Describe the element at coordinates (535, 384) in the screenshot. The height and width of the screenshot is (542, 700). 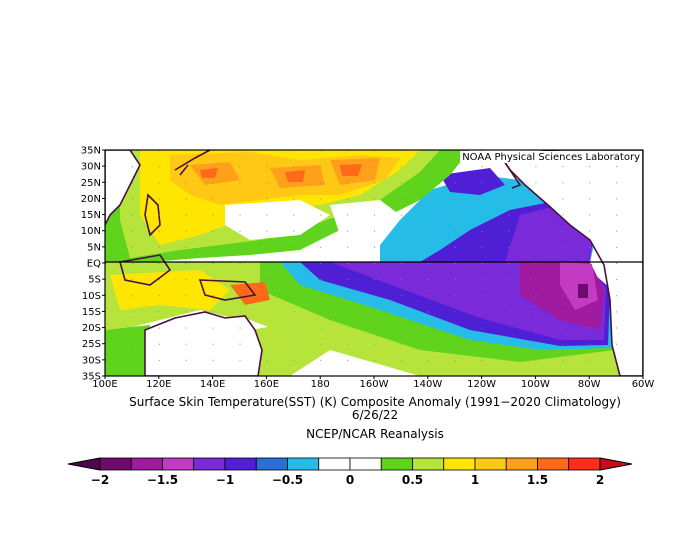
I see `lon-label: 100W` at that location.